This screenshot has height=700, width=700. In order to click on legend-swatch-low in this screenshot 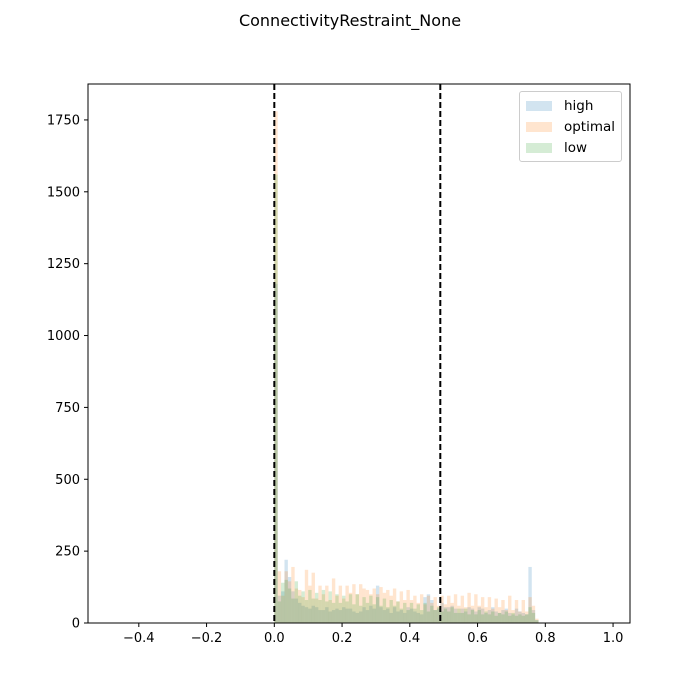, I will do `click(538, 147)`.